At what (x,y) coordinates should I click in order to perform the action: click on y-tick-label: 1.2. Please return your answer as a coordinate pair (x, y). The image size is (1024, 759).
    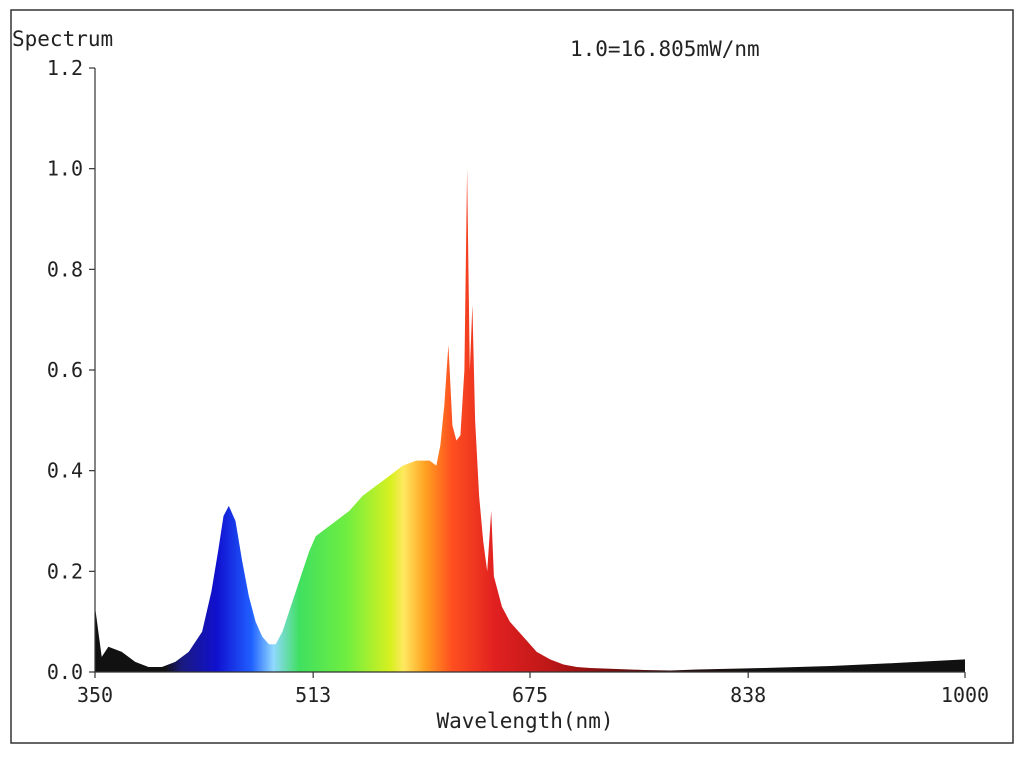
    Looking at the image, I should click on (65, 68).